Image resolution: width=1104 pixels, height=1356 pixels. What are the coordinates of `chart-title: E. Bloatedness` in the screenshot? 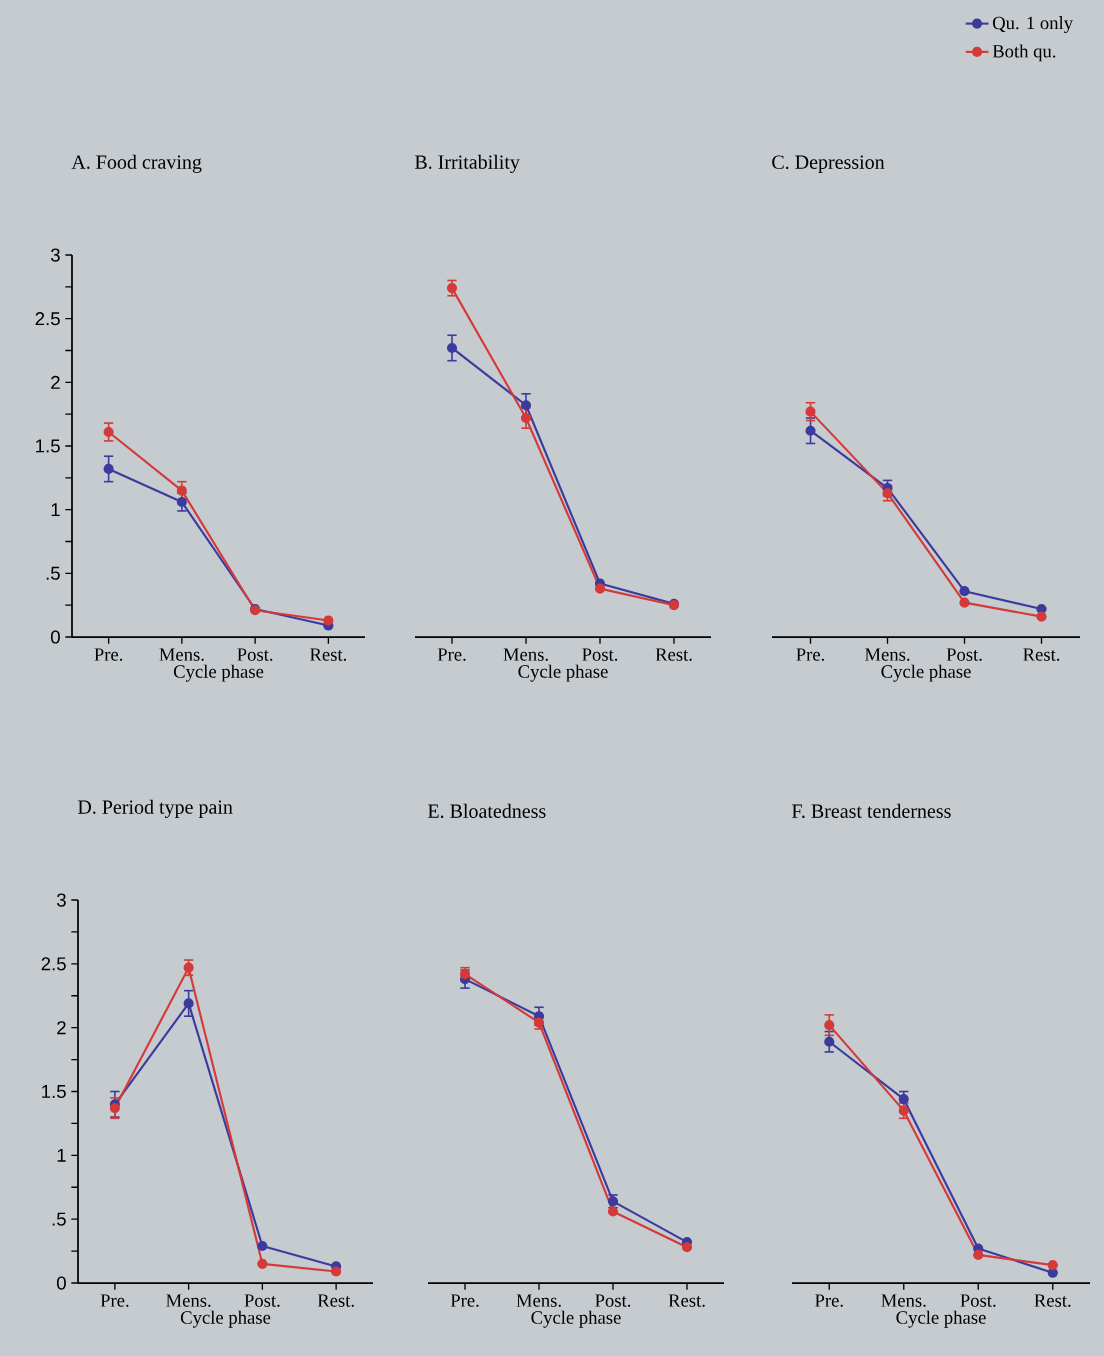 It's located at (486, 810).